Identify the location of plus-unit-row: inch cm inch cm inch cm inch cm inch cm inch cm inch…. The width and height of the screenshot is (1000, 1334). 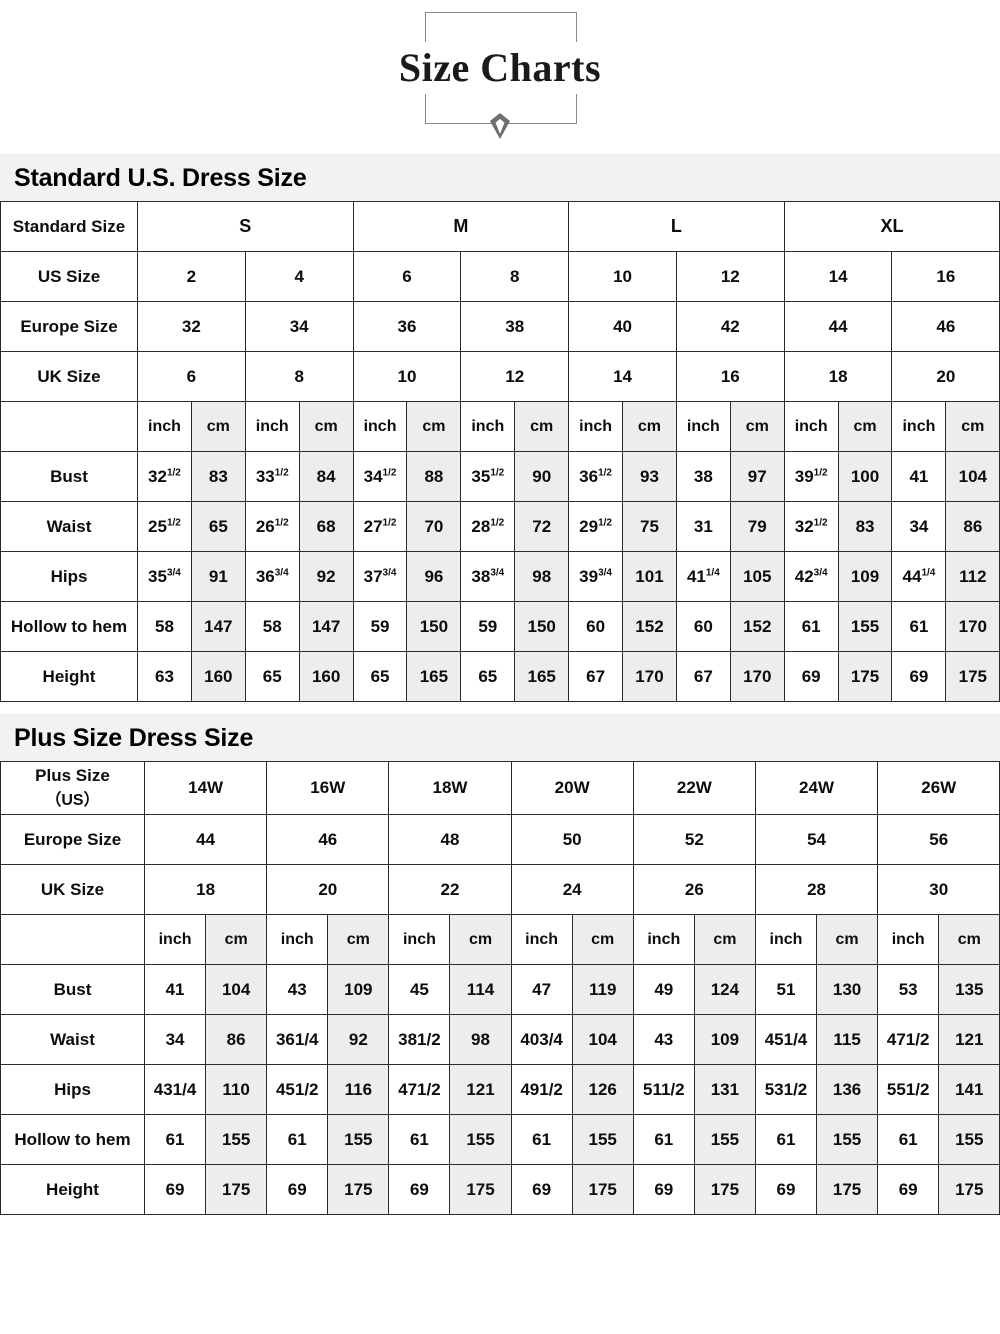
(500, 939).